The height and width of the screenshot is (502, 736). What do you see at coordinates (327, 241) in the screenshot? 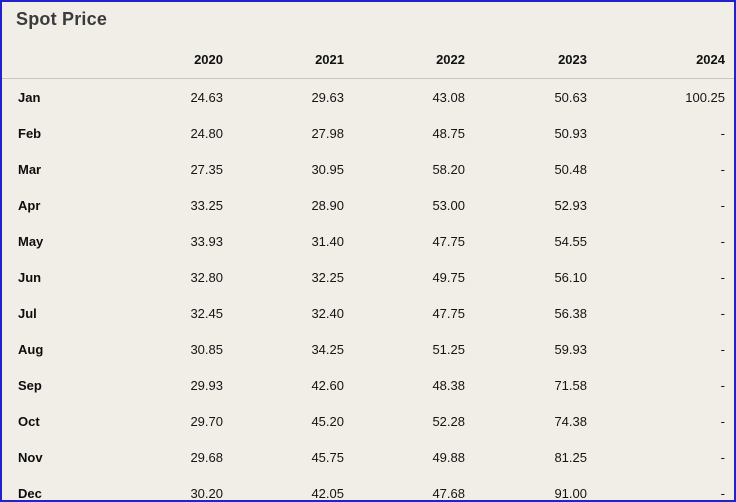
I see `table-cell: 31.40` at bounding box center [327, 241].